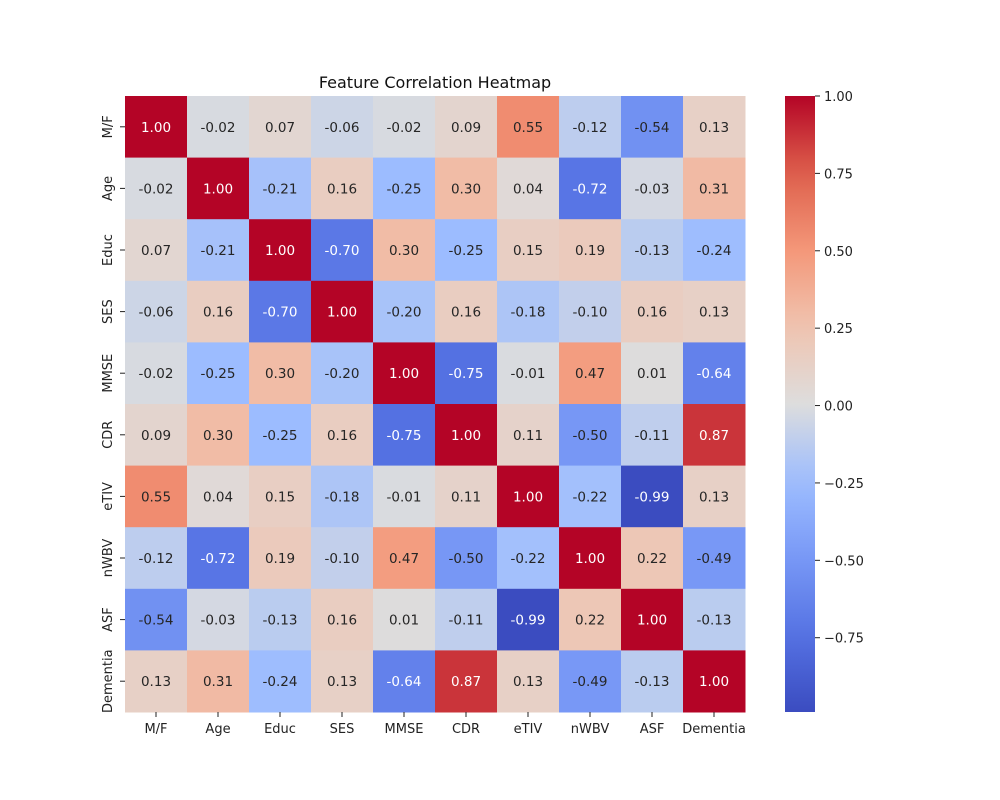 The image size is (1000, 800). I want to click on cell-value-label: 0.22, so click(590, 621).